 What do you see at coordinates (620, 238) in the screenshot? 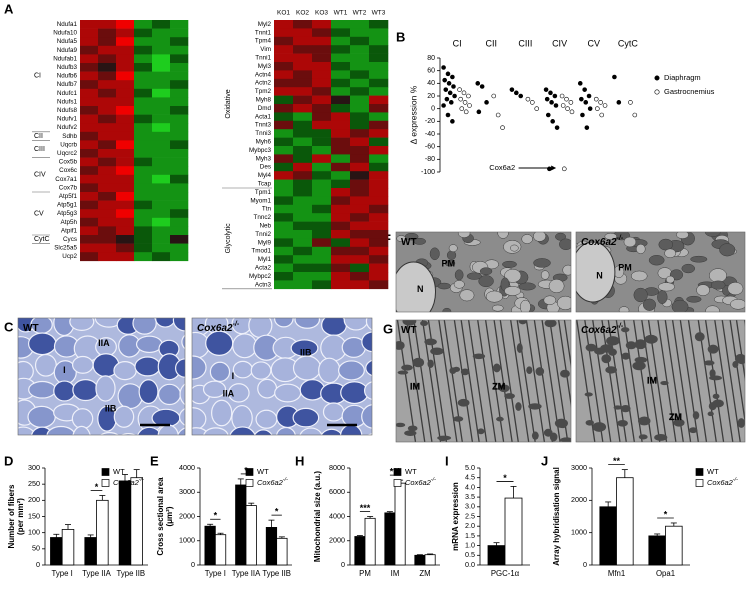
I see `image-title-sup: -/-` at bounding box center [620, 238].